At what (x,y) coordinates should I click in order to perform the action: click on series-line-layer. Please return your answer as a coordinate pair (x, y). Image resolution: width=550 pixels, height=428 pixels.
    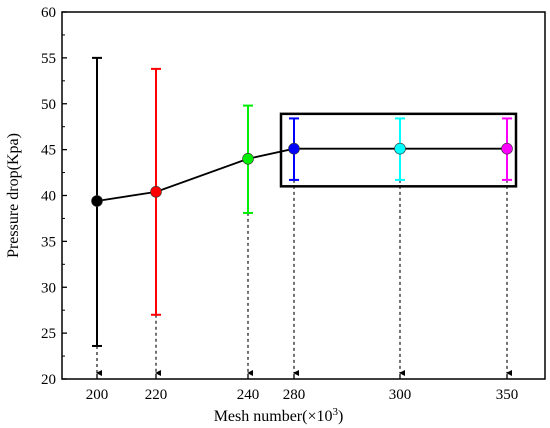
    Looking at the image, I should click on (301, 174).